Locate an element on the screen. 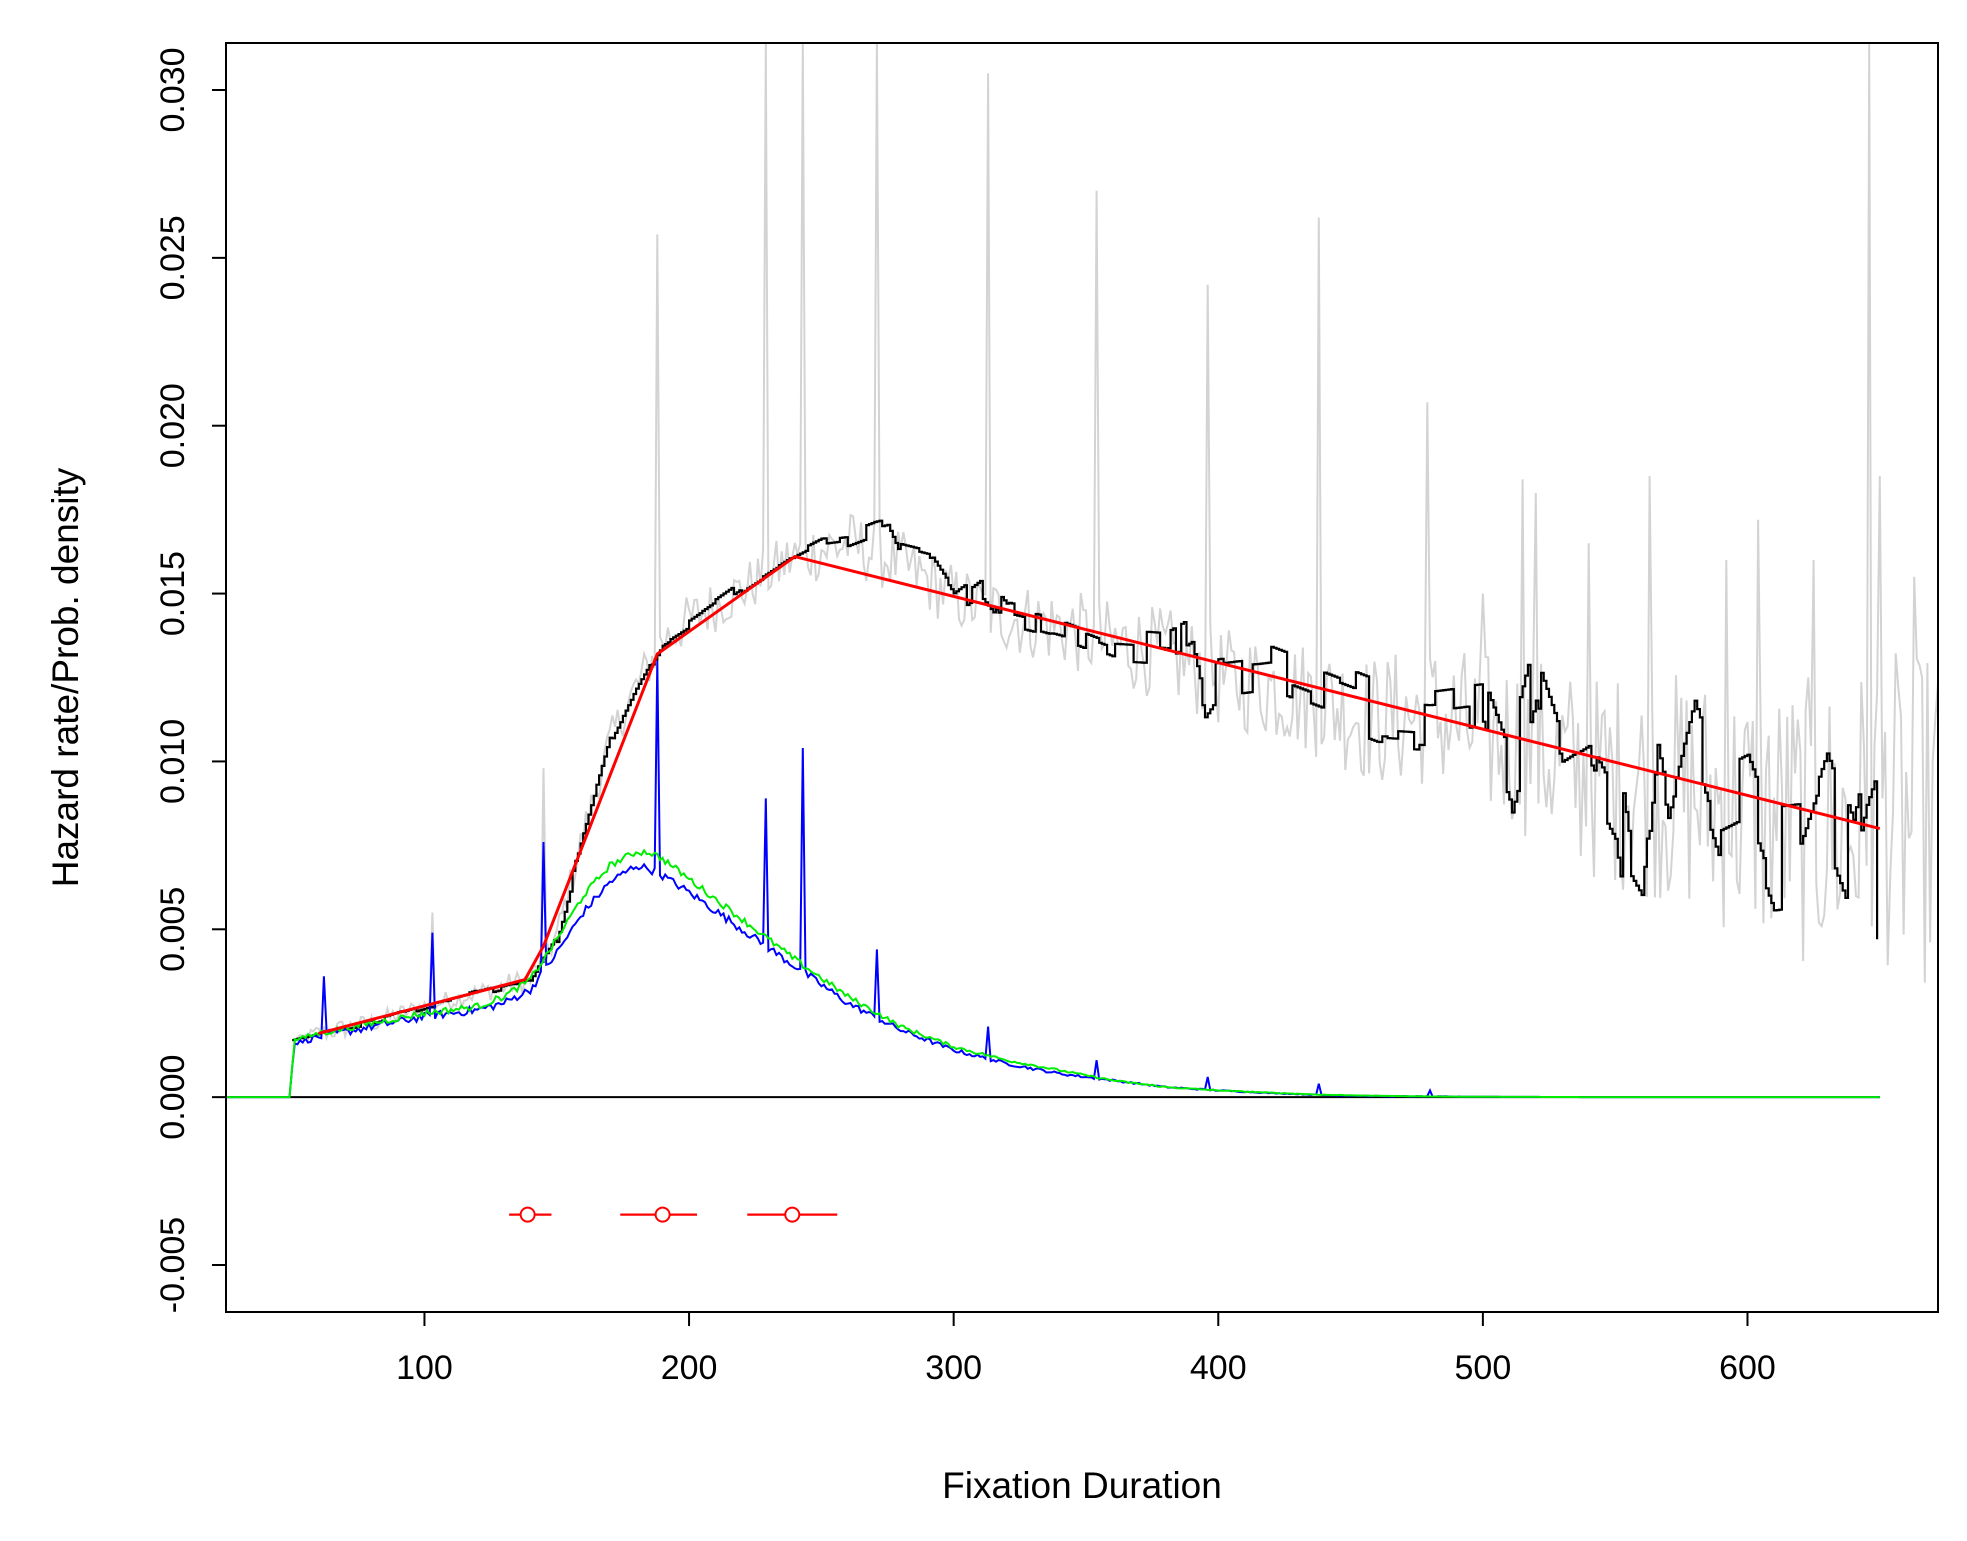  x-tick-label: 200 is located at coordinates (689, 1368).